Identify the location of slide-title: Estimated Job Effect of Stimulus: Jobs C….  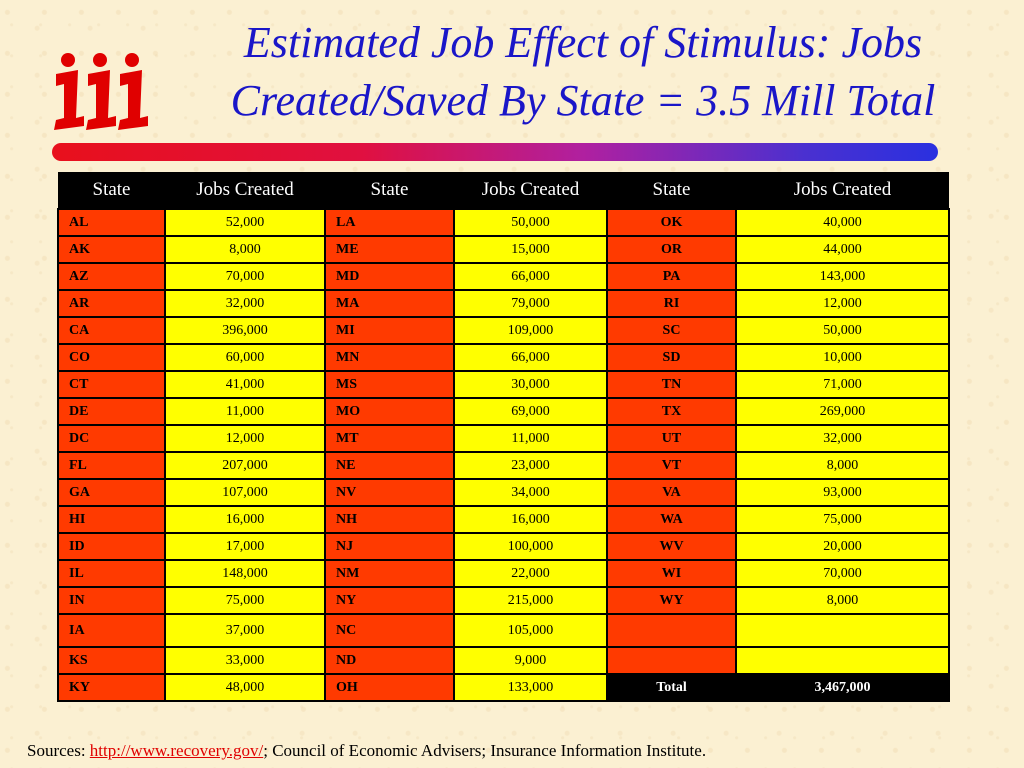
(583, 72).